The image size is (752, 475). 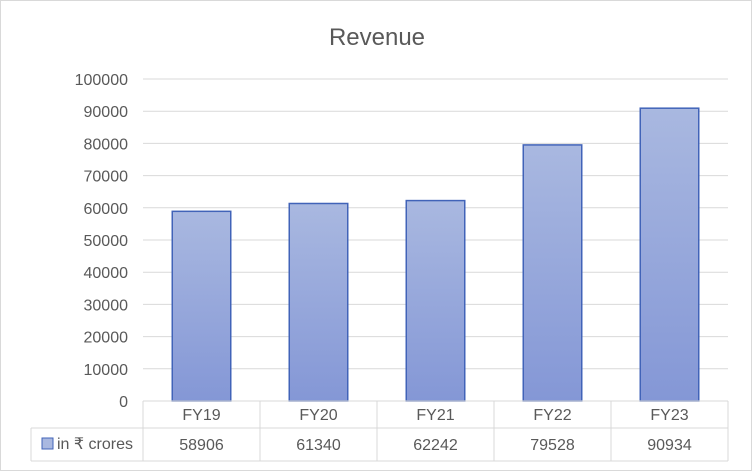 I want to click on data-value-label: 61340, so click(x=318, y=445).